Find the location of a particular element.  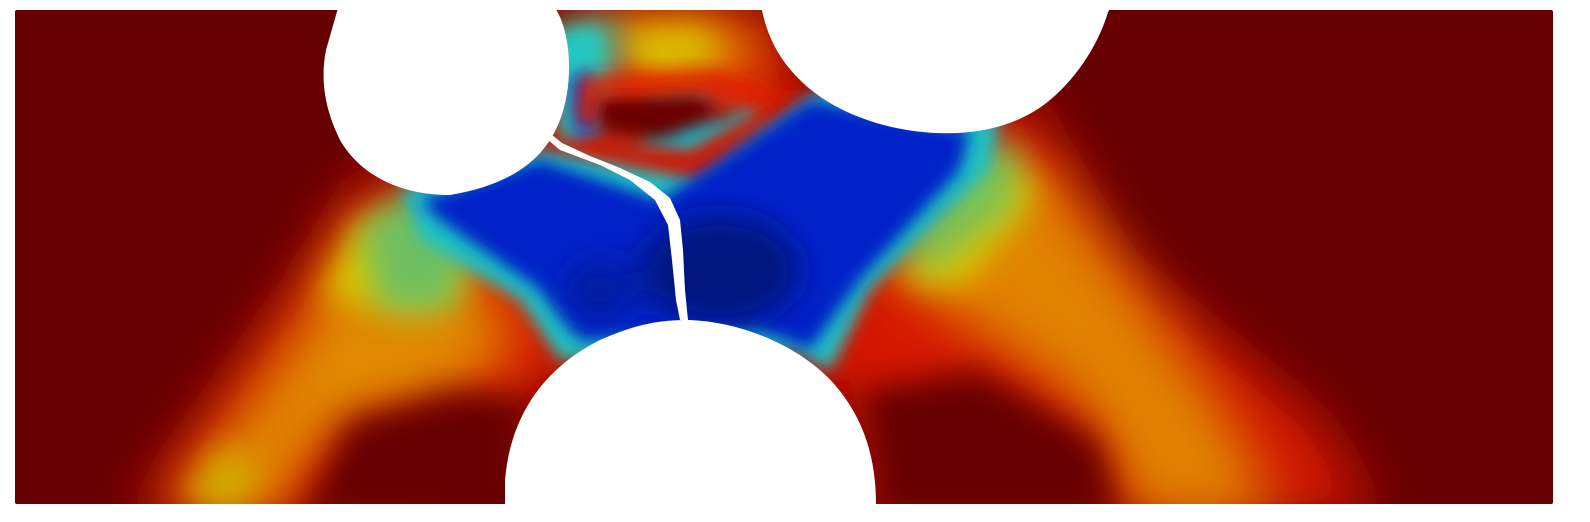

left-margin is located at coordinates (7, 261).